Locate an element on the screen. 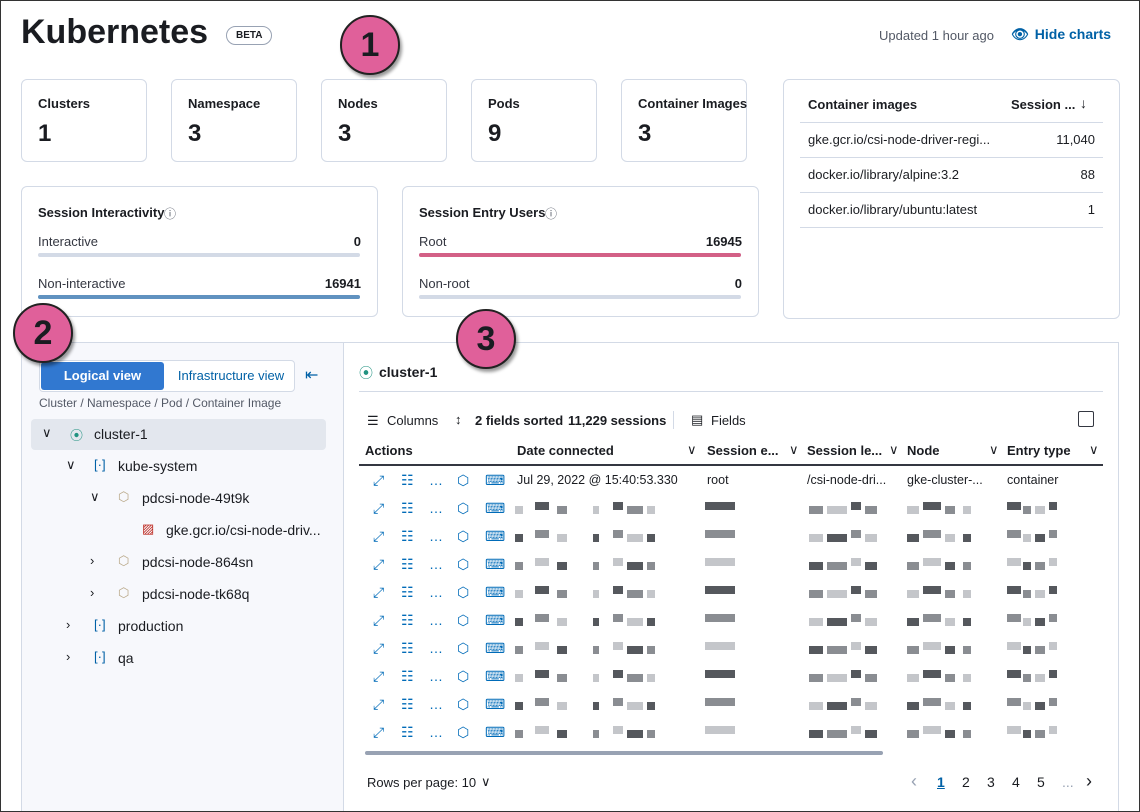 The image size is (1140, 812). tree-node: kube-system is located at coordinates (157, 466).